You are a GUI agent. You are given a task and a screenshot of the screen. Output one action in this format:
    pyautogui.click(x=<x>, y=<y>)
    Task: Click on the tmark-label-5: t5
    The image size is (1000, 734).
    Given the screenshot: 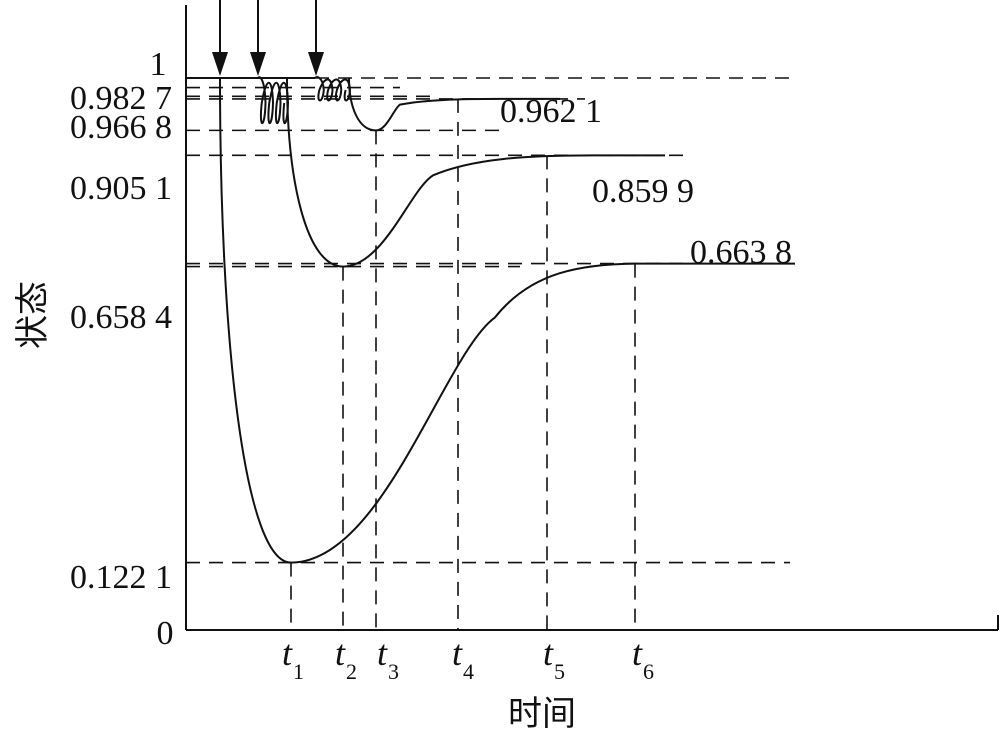 What is the action you would take?
    pyautogui.click(x=554, y=658)
    